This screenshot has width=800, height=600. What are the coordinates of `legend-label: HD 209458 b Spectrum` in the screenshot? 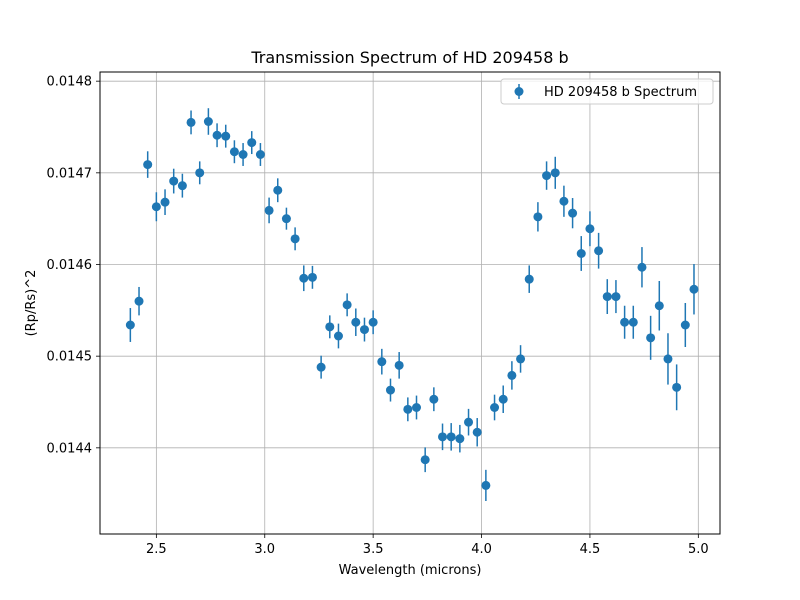 It's located at (620, 92).